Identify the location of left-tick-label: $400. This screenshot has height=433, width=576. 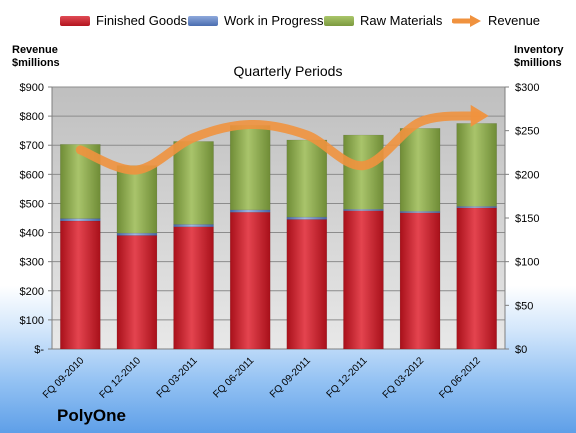
(32, 234).